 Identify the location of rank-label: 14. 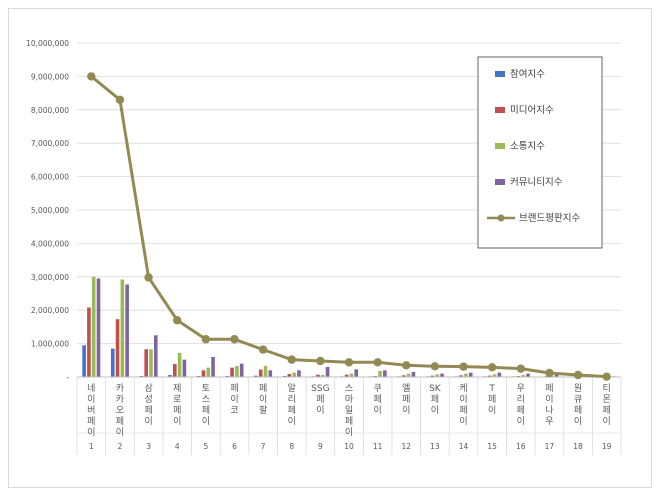
(464, 446).